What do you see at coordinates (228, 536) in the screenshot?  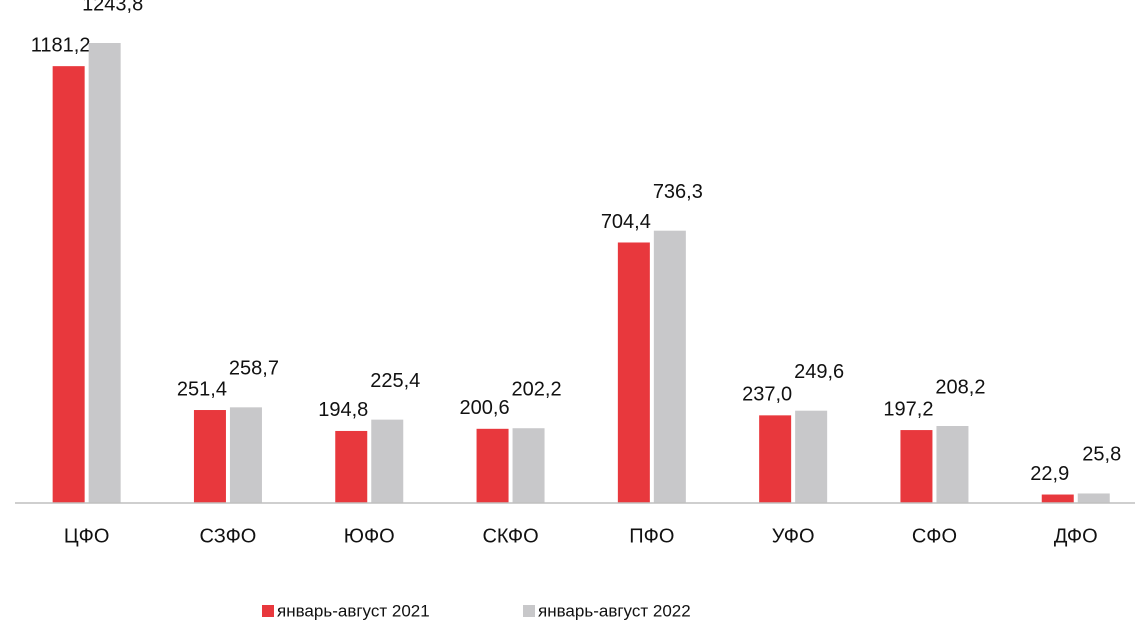 I see `x-tick-label: СЗФО` at bounding box center [228, 536].